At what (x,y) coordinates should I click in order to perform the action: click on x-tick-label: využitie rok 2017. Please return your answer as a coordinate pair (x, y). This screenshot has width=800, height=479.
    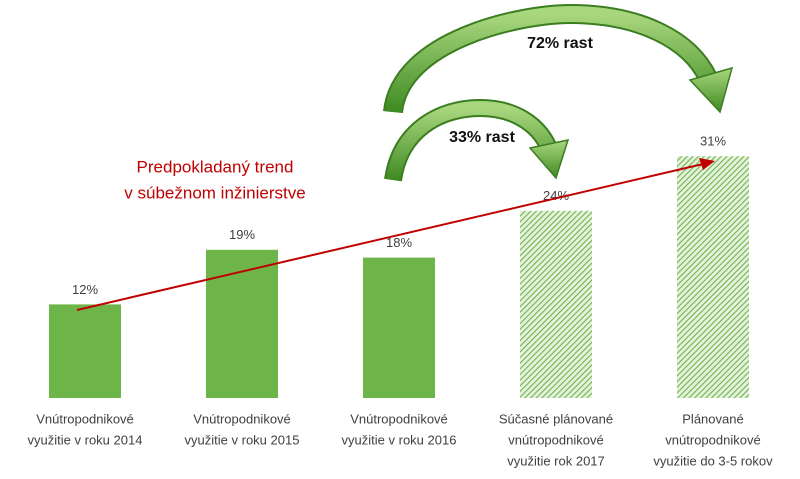
    Looking at the image, I should click on (556, 460).